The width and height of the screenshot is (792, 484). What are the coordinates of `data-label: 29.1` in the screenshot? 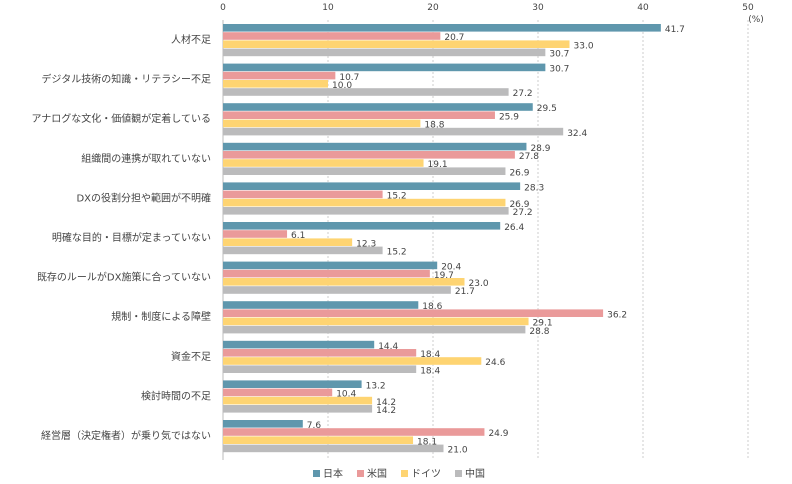 It's located at (543, 324).